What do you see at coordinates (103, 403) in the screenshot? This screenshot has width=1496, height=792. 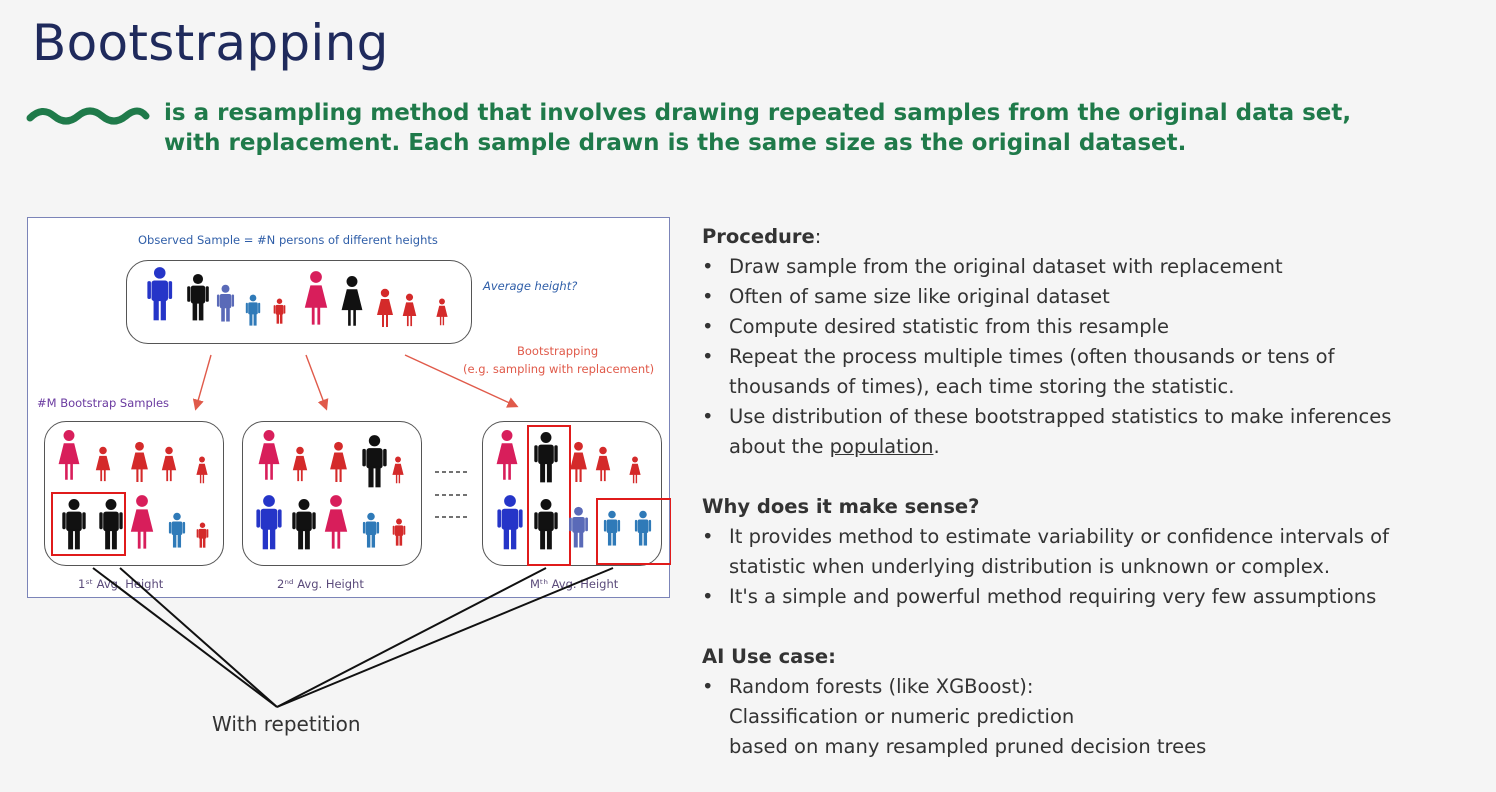 I see `bootstrap-samples-label: #M Bootstrap Samples` at bounding box center [103, 403].